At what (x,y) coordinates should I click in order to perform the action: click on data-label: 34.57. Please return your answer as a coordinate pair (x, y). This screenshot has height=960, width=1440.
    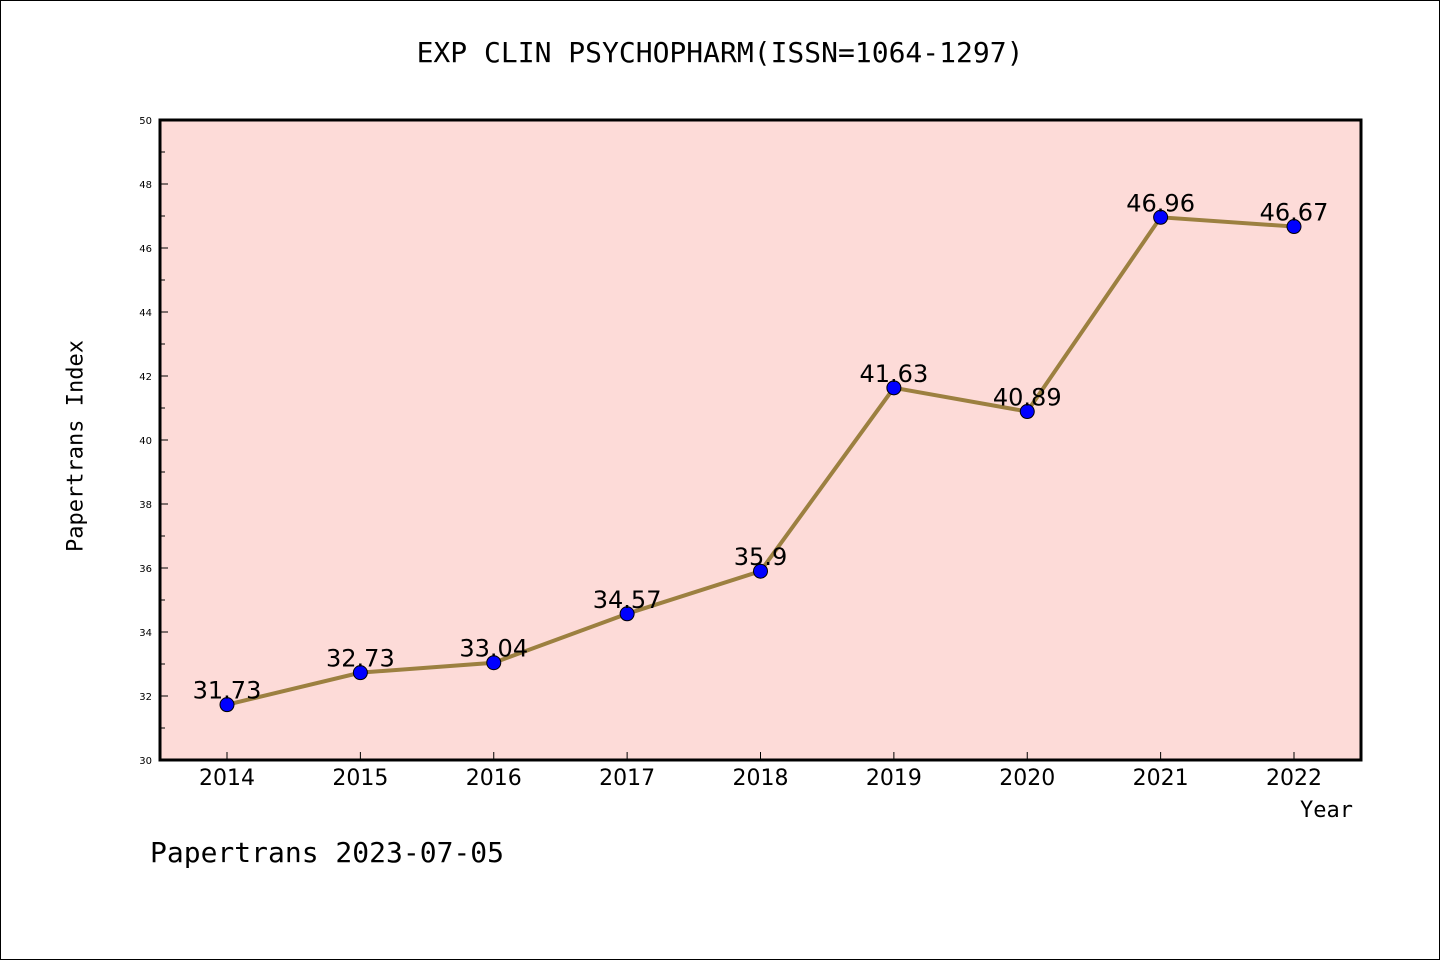
    Looking at the image, I should click on (627, 600).